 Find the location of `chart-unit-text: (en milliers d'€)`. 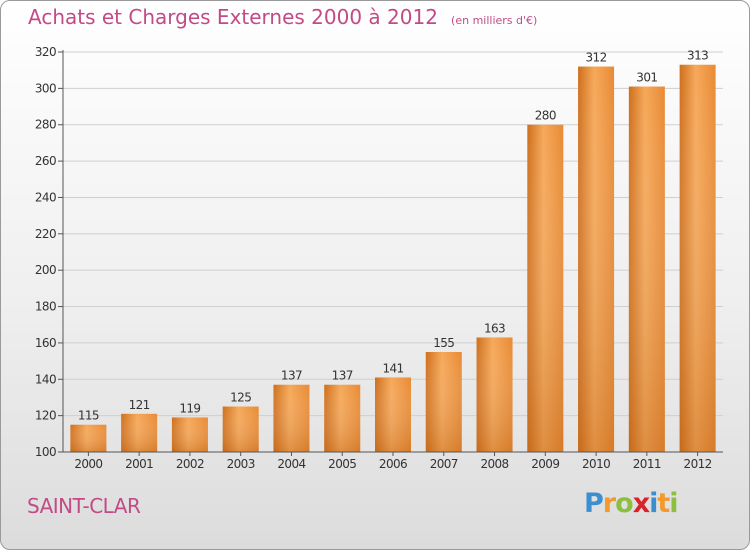

chart-unit-text: (en milliers d'€) is located at coordinates (494, 20).